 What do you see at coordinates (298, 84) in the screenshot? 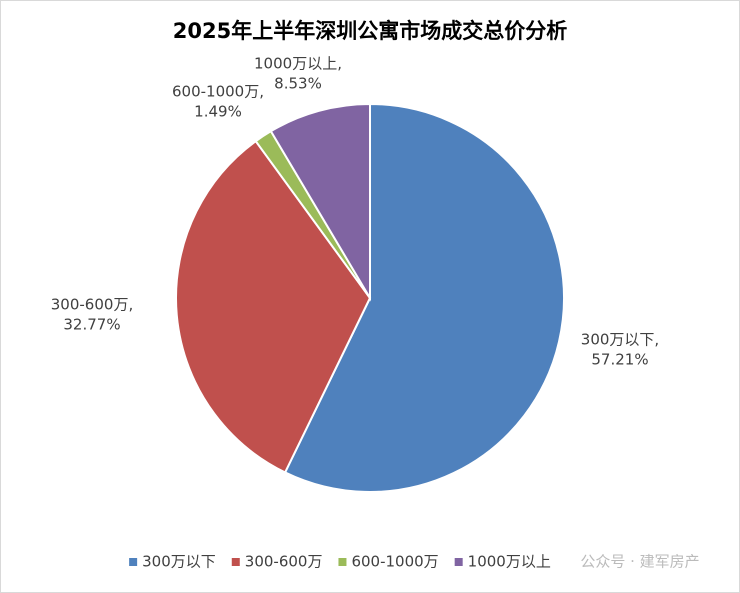
I see `data-label-value: 8.53%` at bounding box center [298, 84].